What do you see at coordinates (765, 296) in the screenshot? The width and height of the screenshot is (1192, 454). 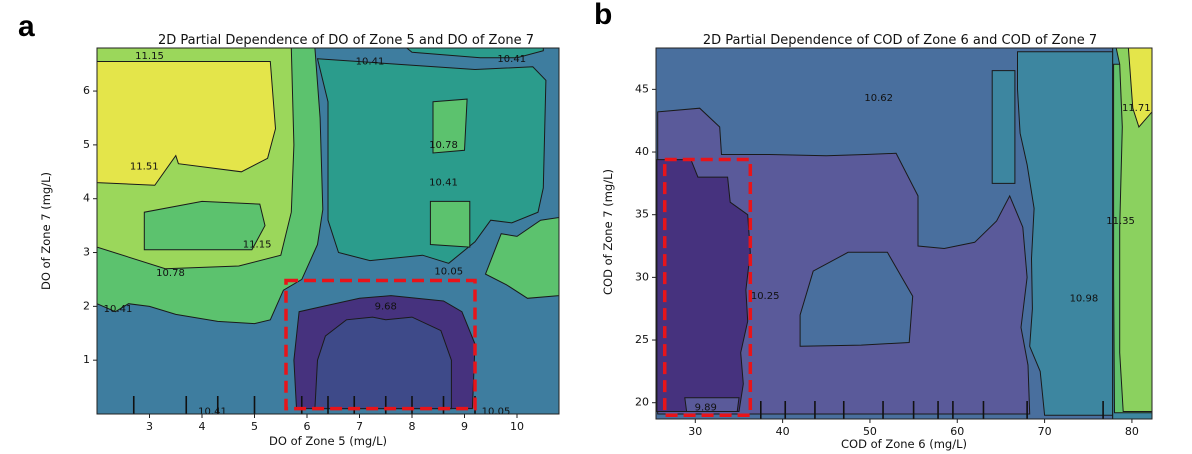 I see `panel-b-contour-label: 10.25` at bounding box center [765, 296].